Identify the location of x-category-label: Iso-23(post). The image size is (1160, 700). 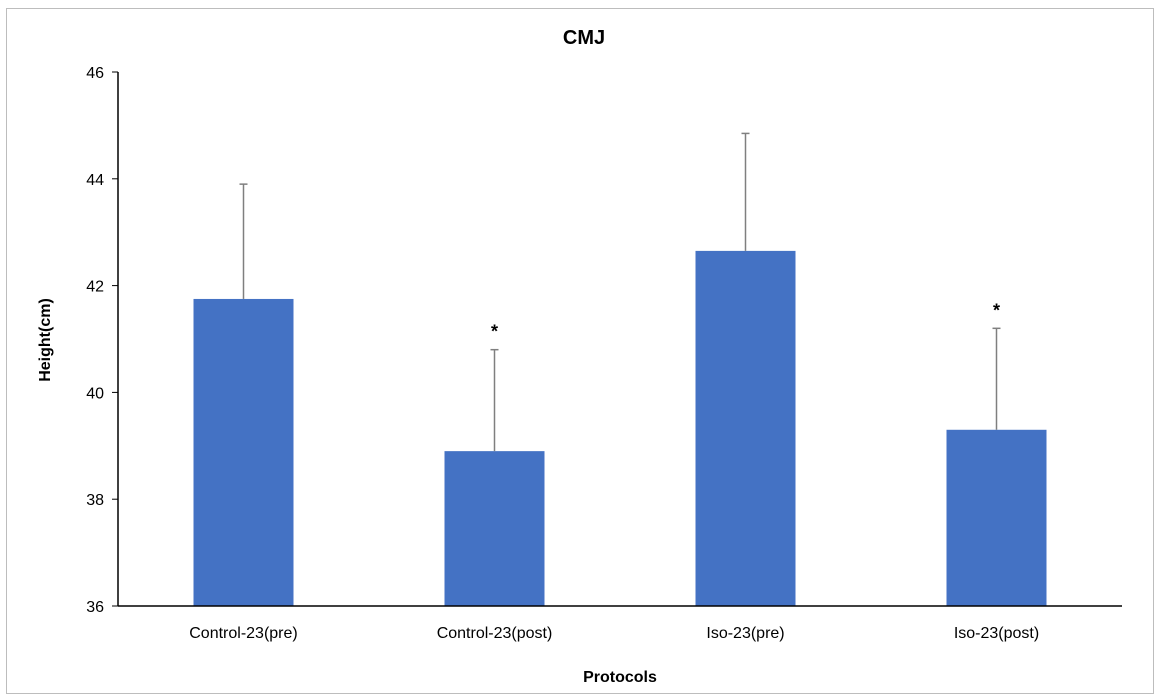
(996, 633).